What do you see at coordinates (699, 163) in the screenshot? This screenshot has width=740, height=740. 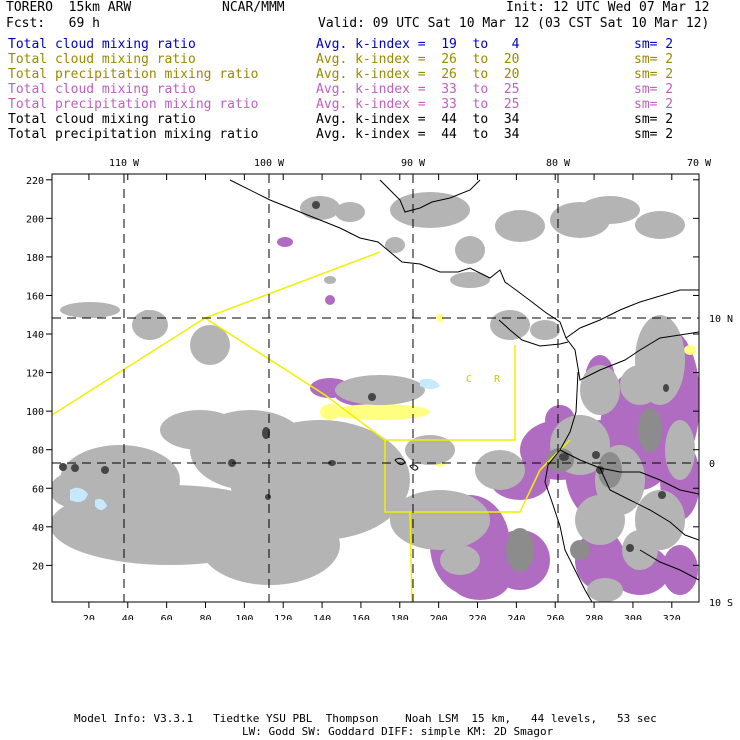 I see `longitude-label: 70 W` at bounding box center [699, 163].